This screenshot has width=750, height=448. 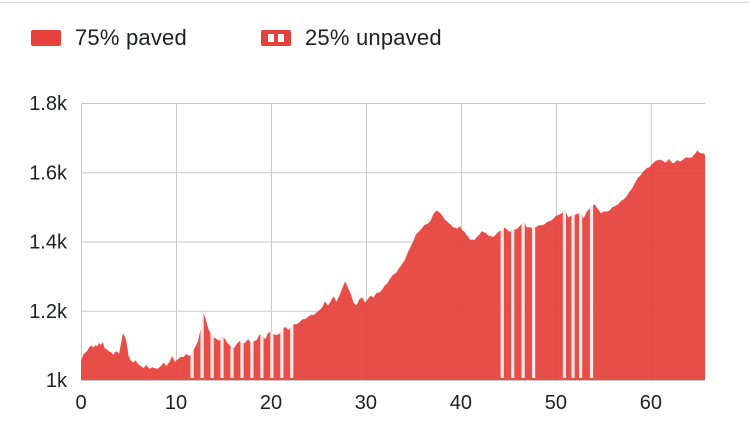 What do you see at coordinates (48, 104) in the screenshot?
I see `svg-text: 1.8k` at bounding box center [48, 104].